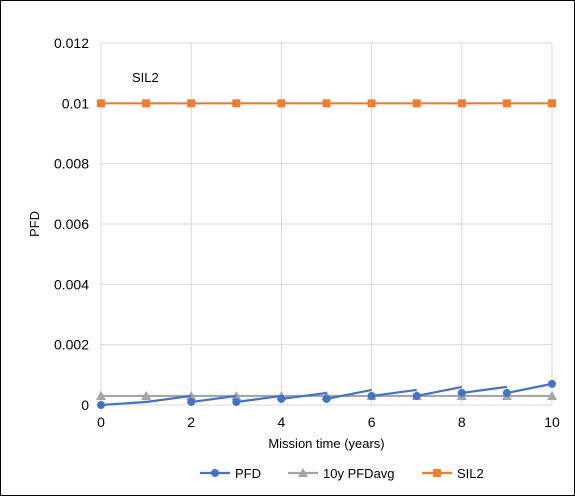  I want to click on series-pfd, so click(326, 394).